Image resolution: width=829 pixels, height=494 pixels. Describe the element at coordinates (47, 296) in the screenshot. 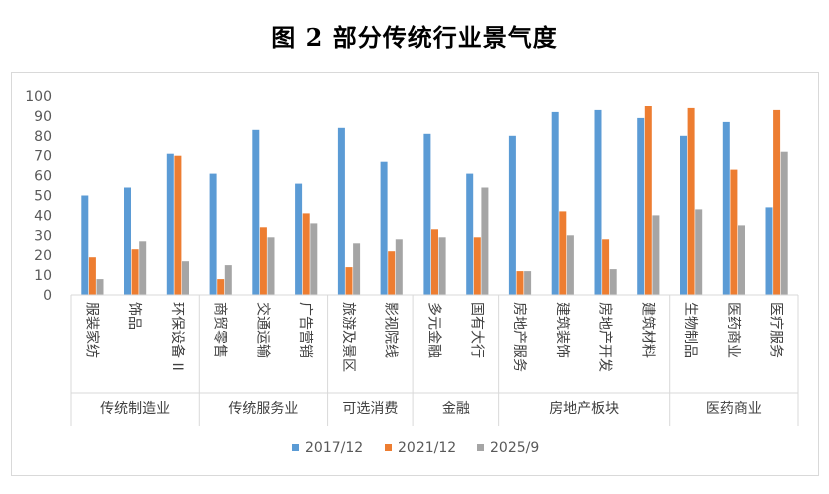

I see `y-tick-label: 0` at that location.